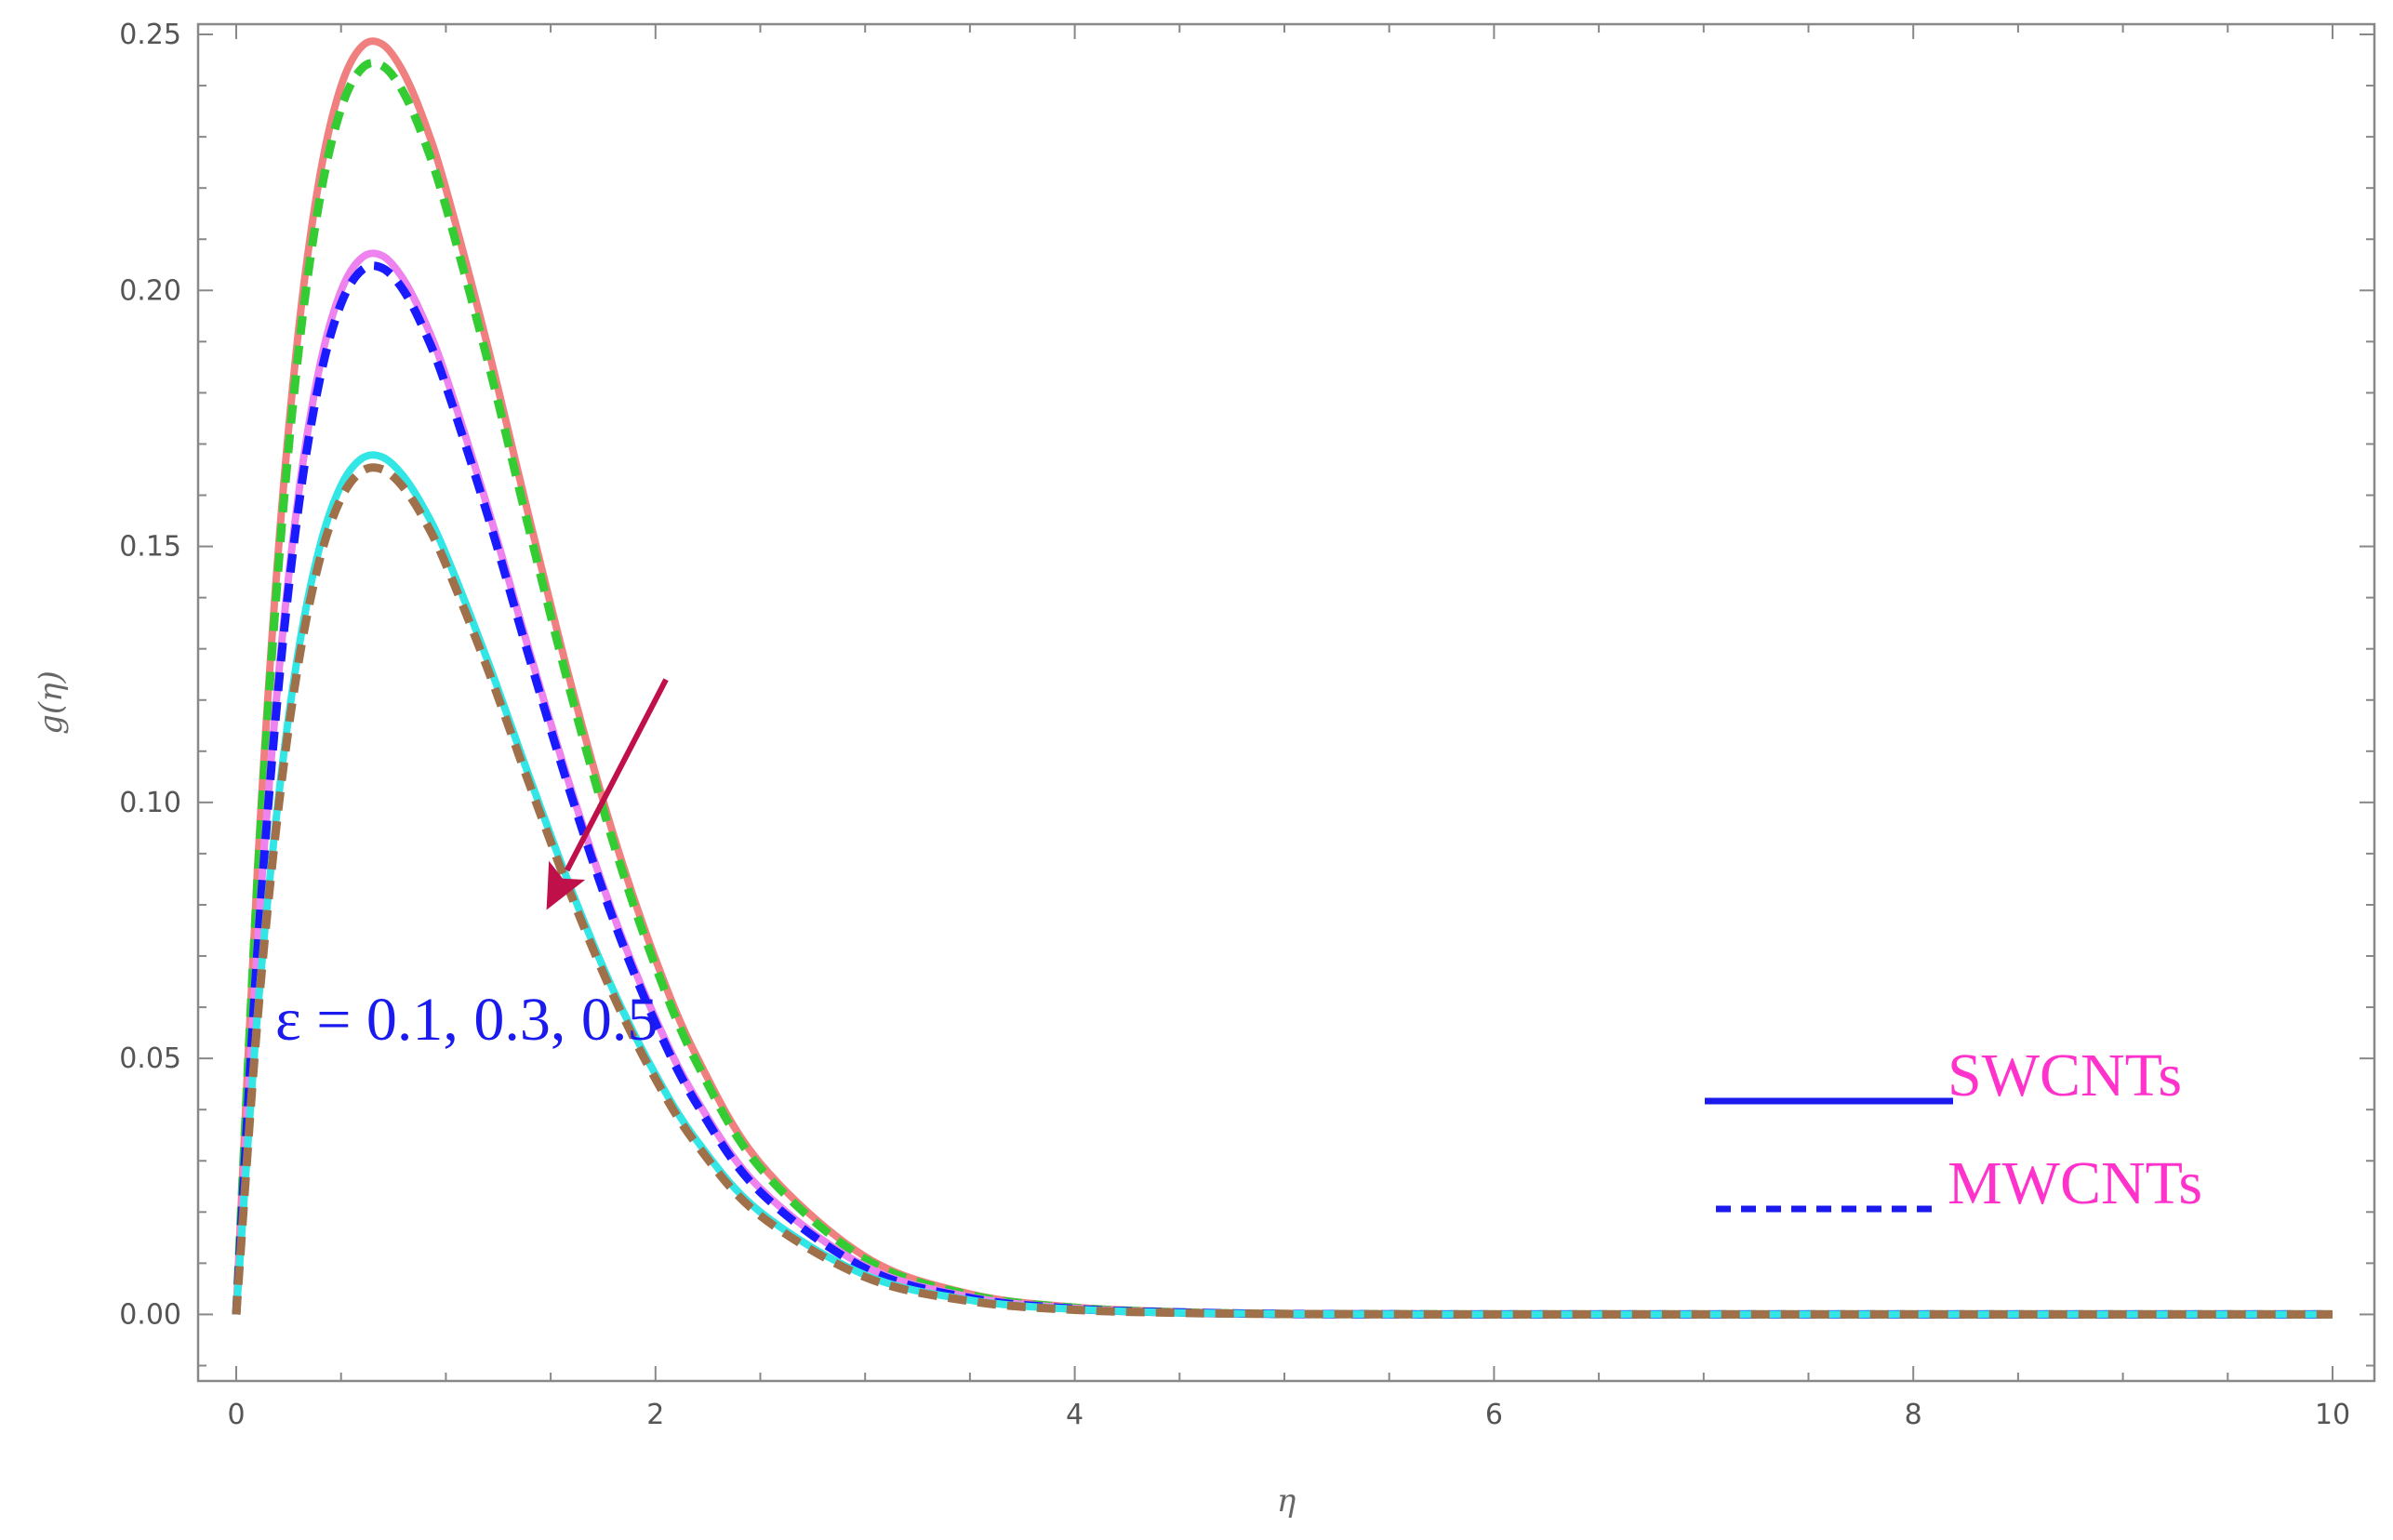 The image size is (2393, 1540). I want to click on x-tick-label: 2, so click(655, 1415).